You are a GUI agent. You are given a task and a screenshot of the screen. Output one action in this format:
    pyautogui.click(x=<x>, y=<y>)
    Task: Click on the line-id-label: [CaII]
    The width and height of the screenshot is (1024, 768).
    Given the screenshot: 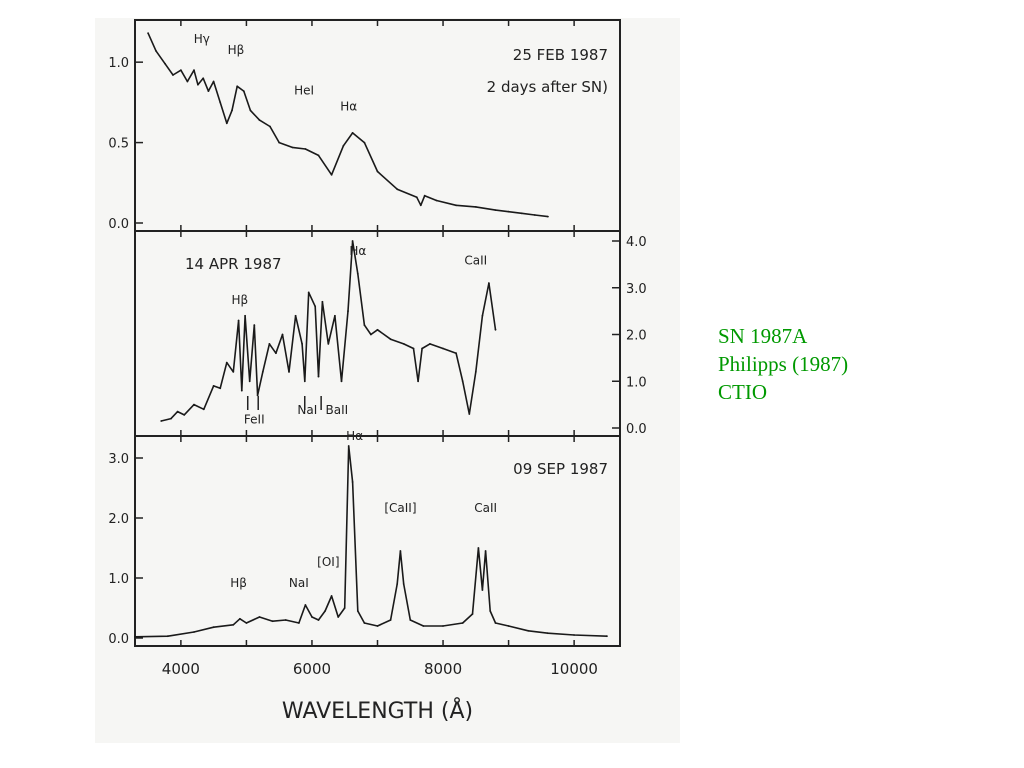 What is the action you would take?
    pyautogui.click(x=400, y=508)
    